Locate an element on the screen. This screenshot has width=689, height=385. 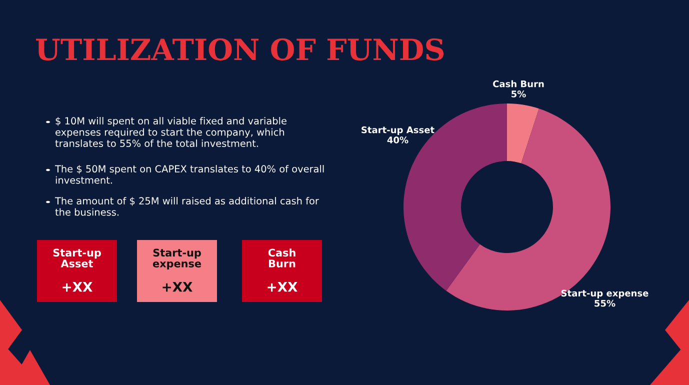
slice-label: Start-up expense is located at coordinates (604, 294).